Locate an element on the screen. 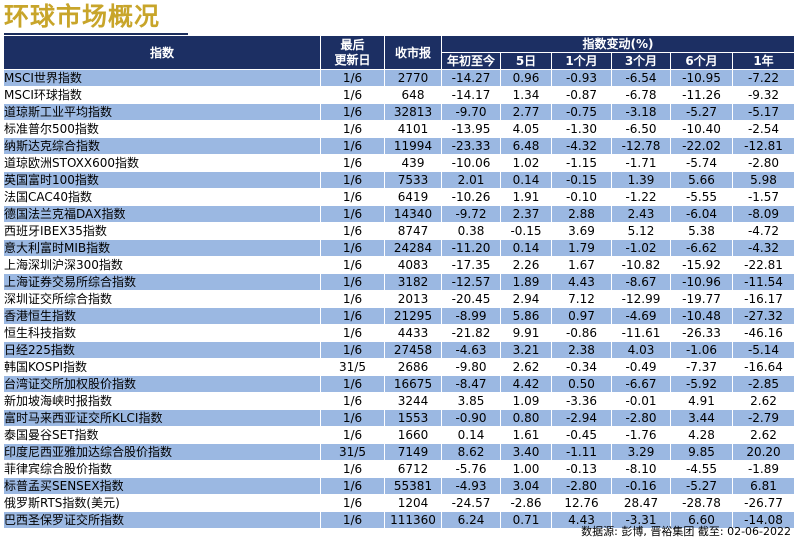 The image size is (797, 540). change-cell: -4.72 is located at coordinates (763, 231).